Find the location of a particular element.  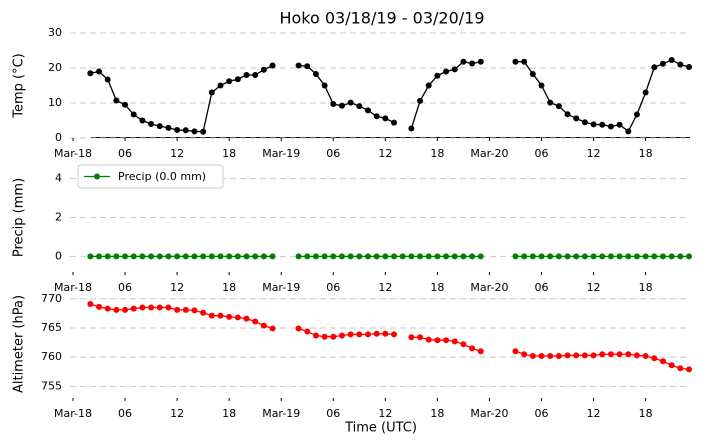

y-axis-label: Altimeter (hPa) is located at coordinates (19, 344).